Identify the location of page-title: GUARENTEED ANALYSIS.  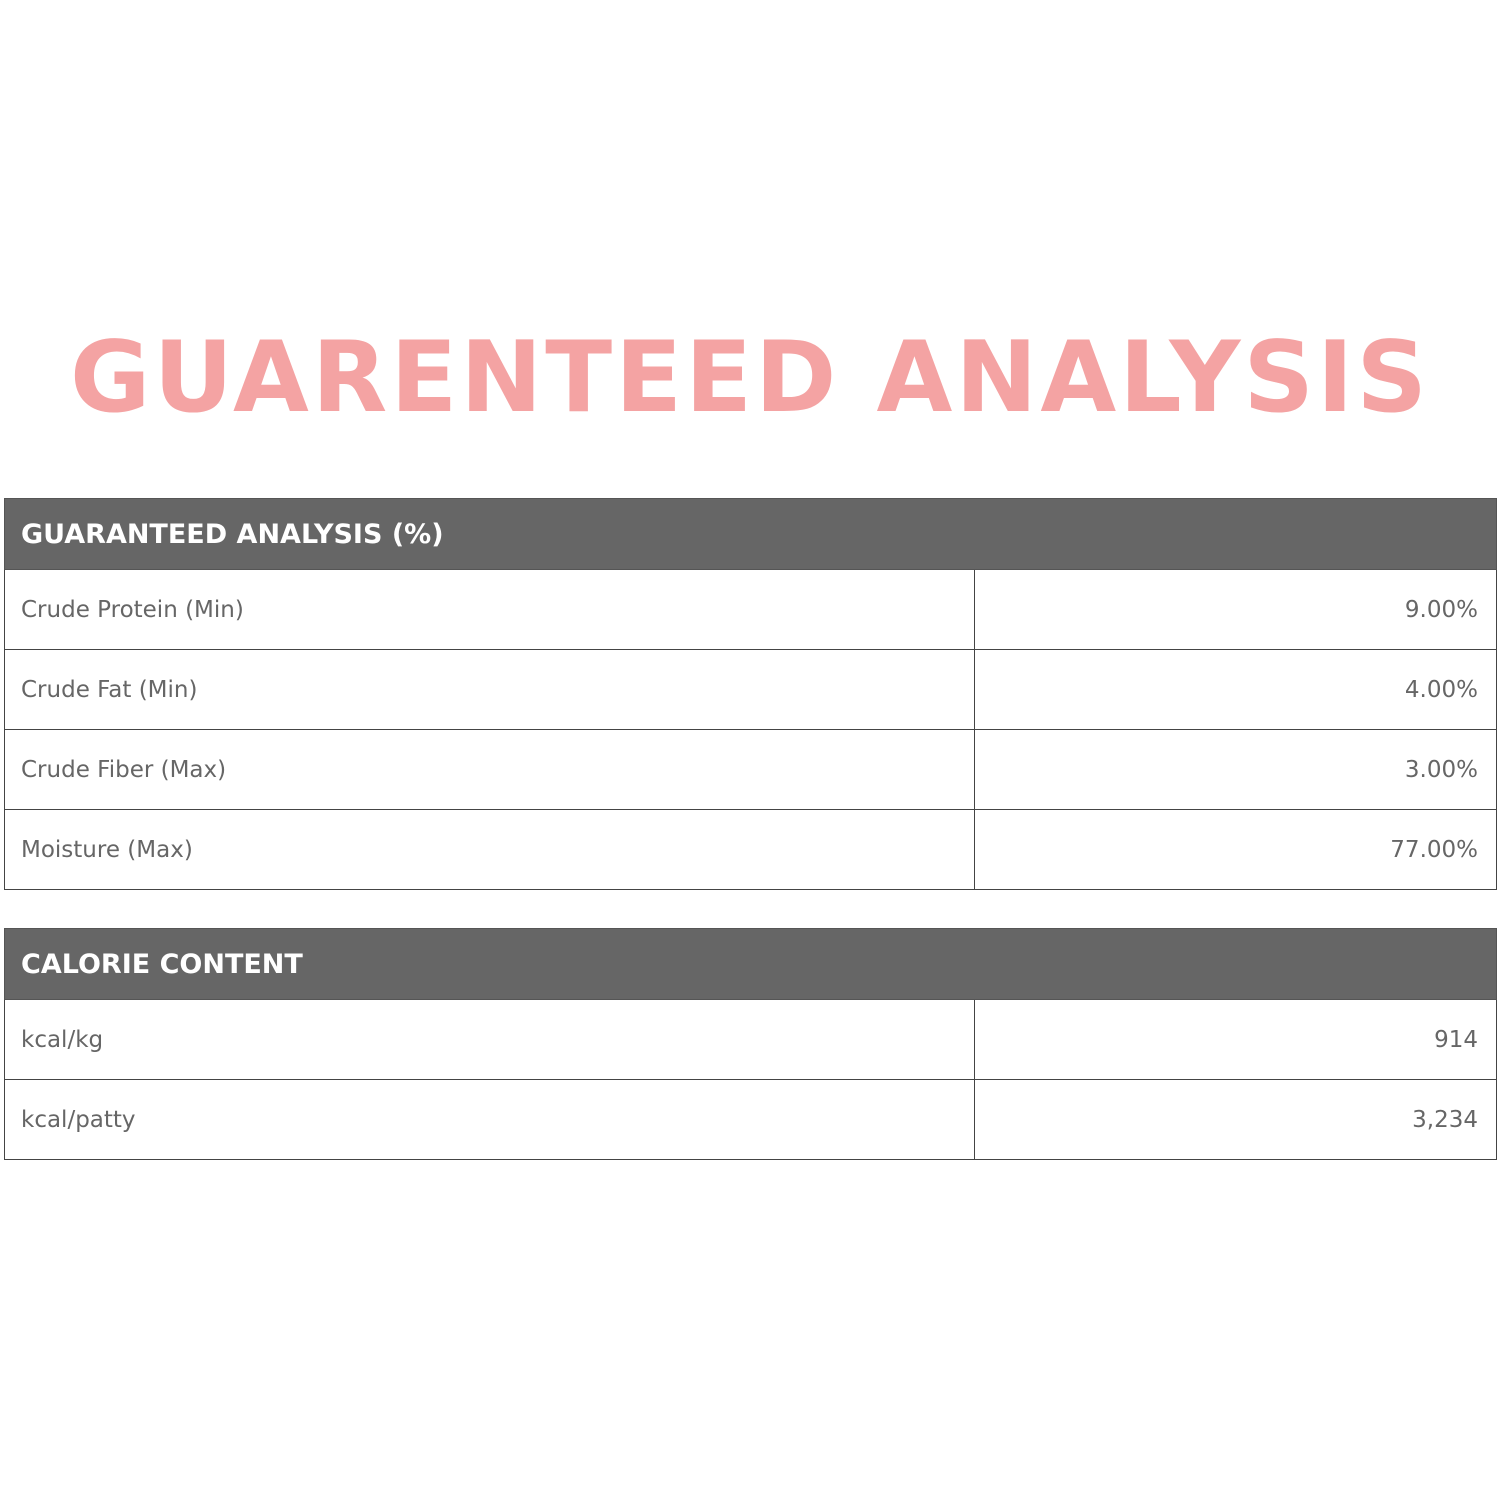
(750, 378).